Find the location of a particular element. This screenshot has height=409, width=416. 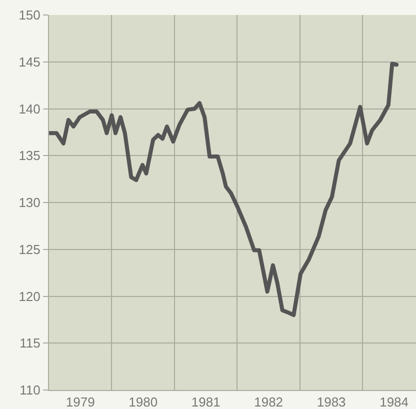

x-tick-label: 1981 is located at coordinates (205, 401).